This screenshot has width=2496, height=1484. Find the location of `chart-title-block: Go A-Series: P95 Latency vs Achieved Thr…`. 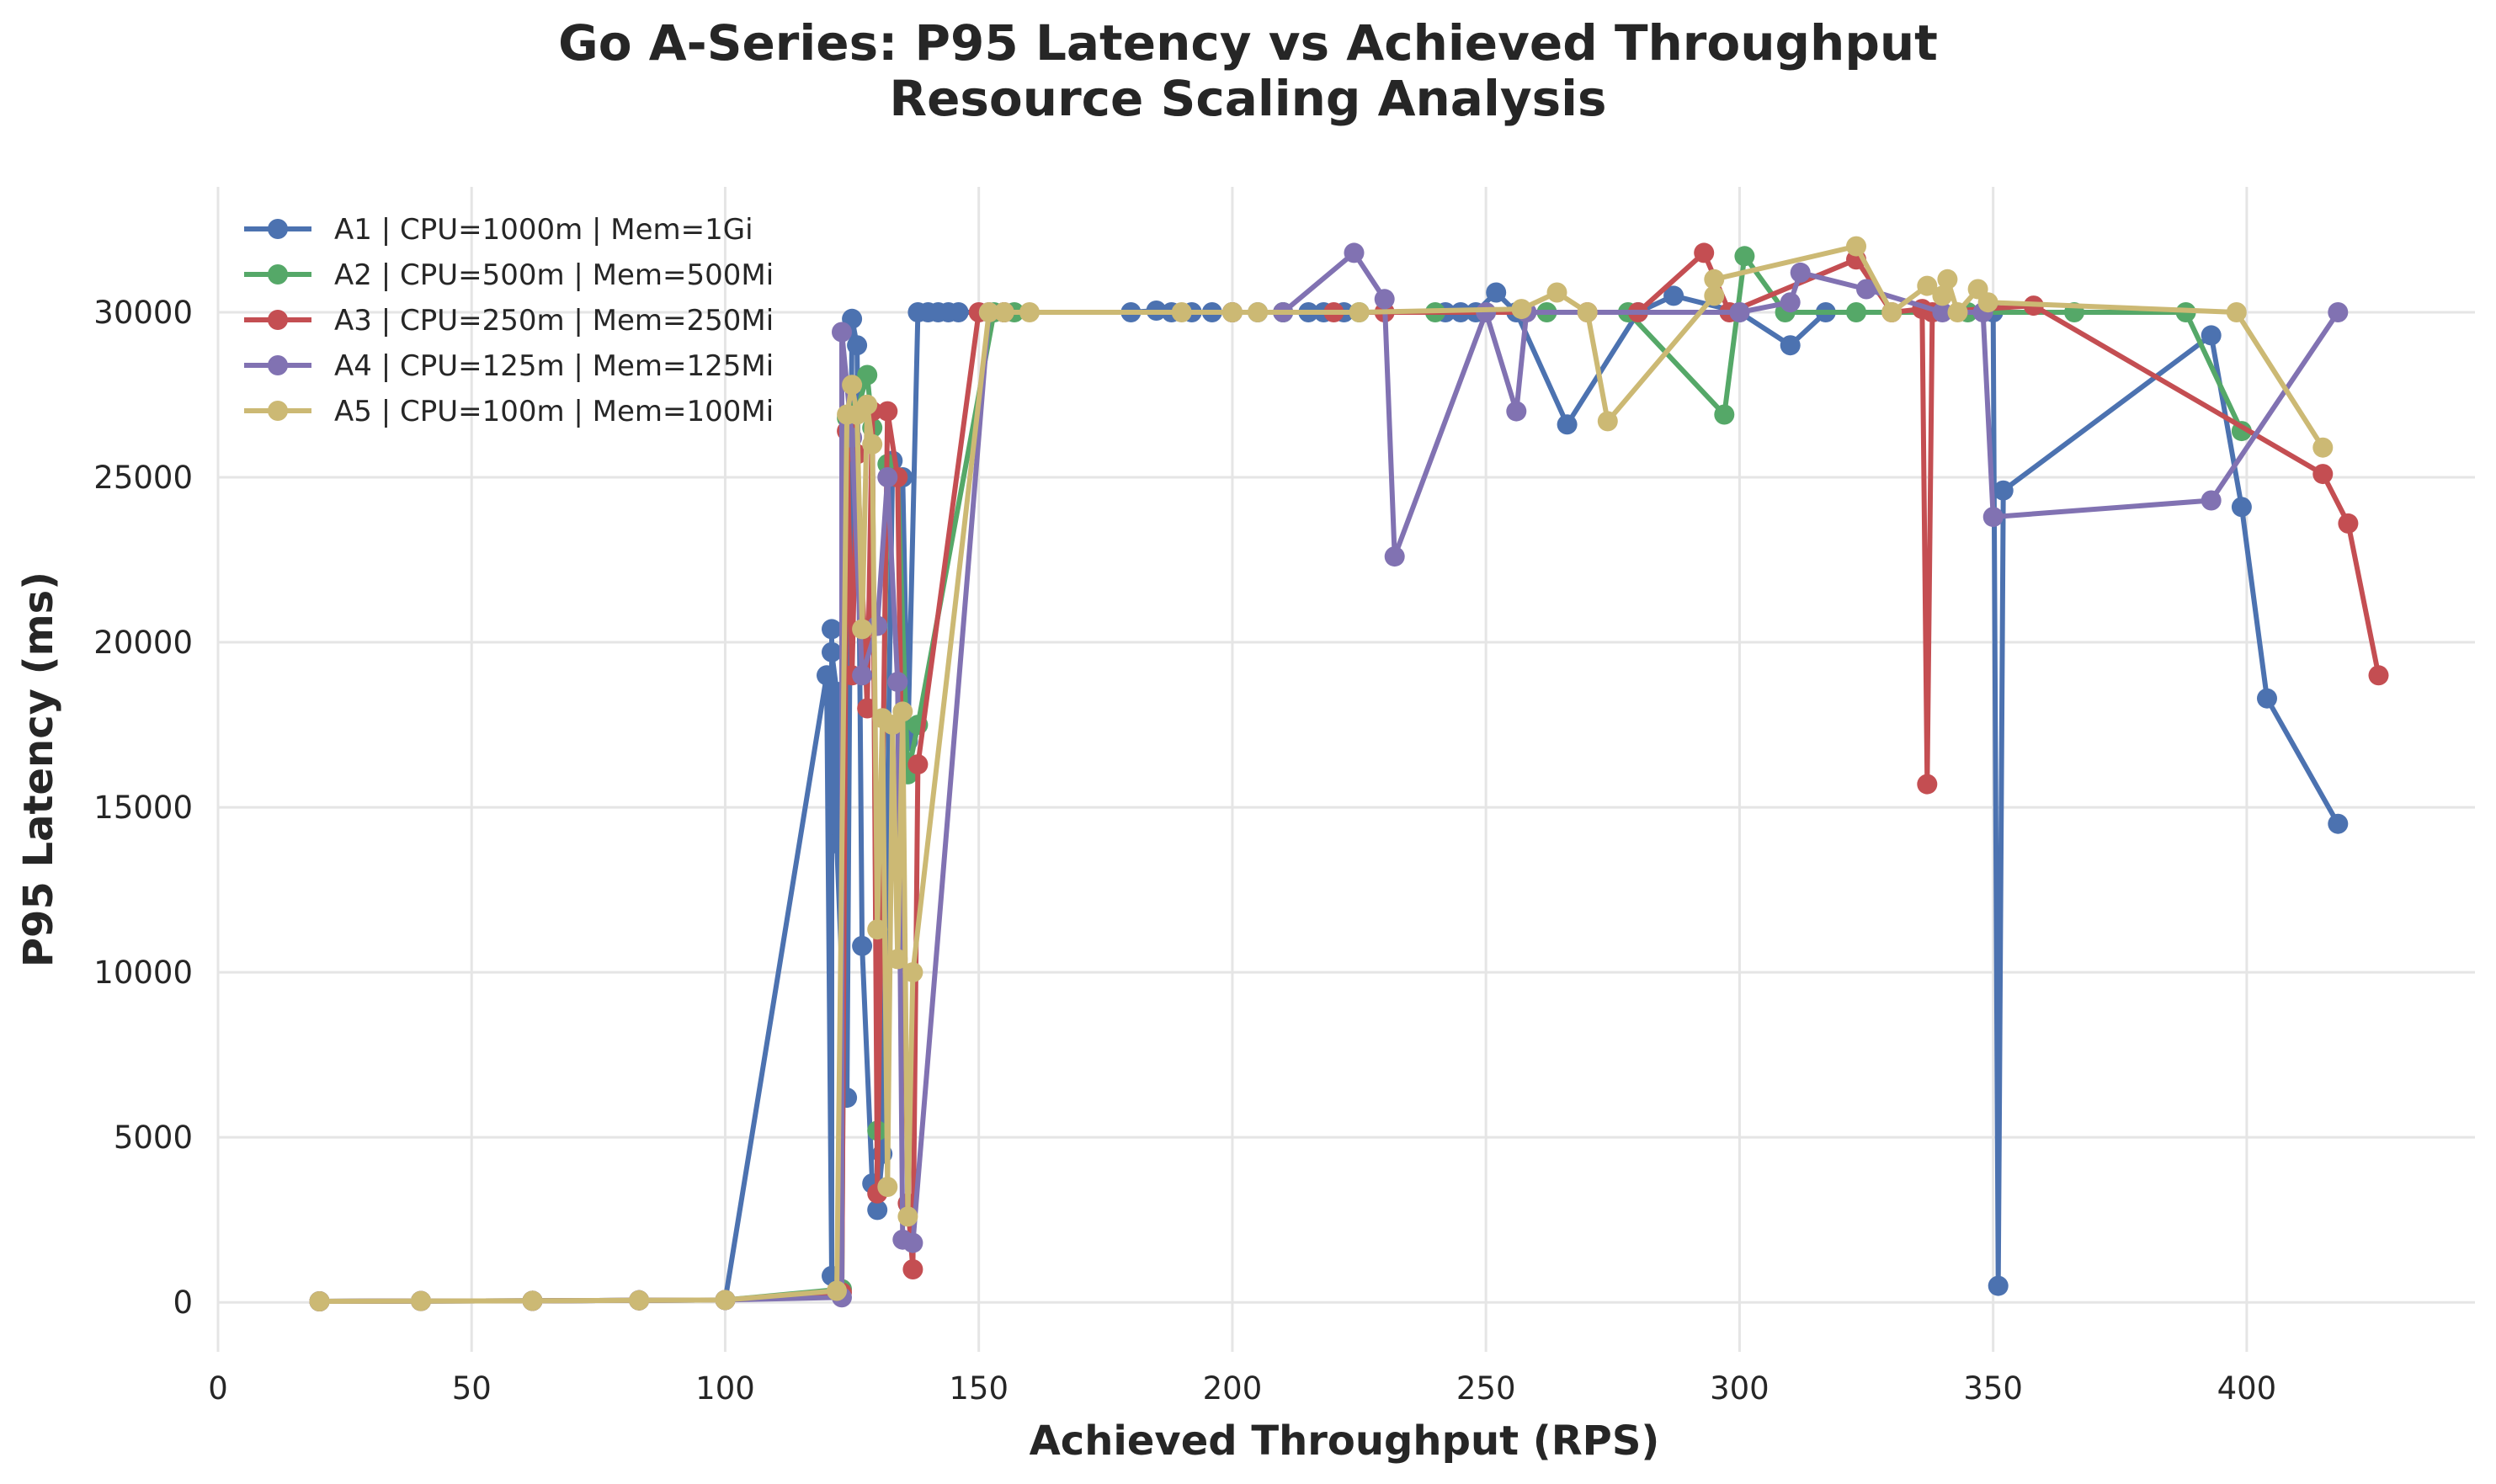

chart-title-block: Go A-Series: P95 Latency vs Achieved Thr… is located at coordinates (1248, 70).